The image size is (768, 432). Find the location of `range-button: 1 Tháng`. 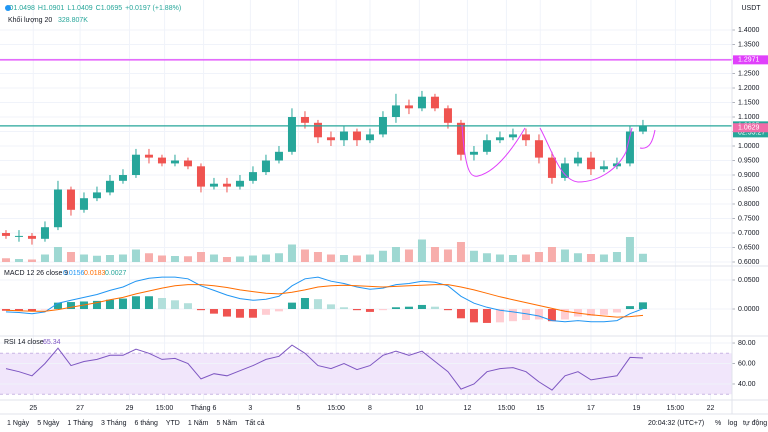

range-button: 1 Tháng is located at coordinates (80, 423).